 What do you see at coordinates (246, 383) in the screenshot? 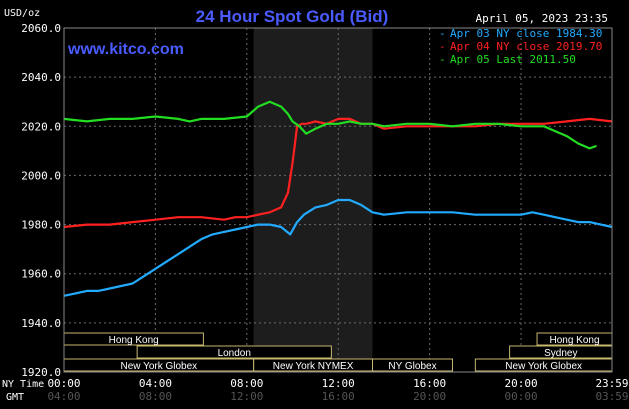
I see `x-tick-label-ny: 08:00` at bounding box center [246, 383].